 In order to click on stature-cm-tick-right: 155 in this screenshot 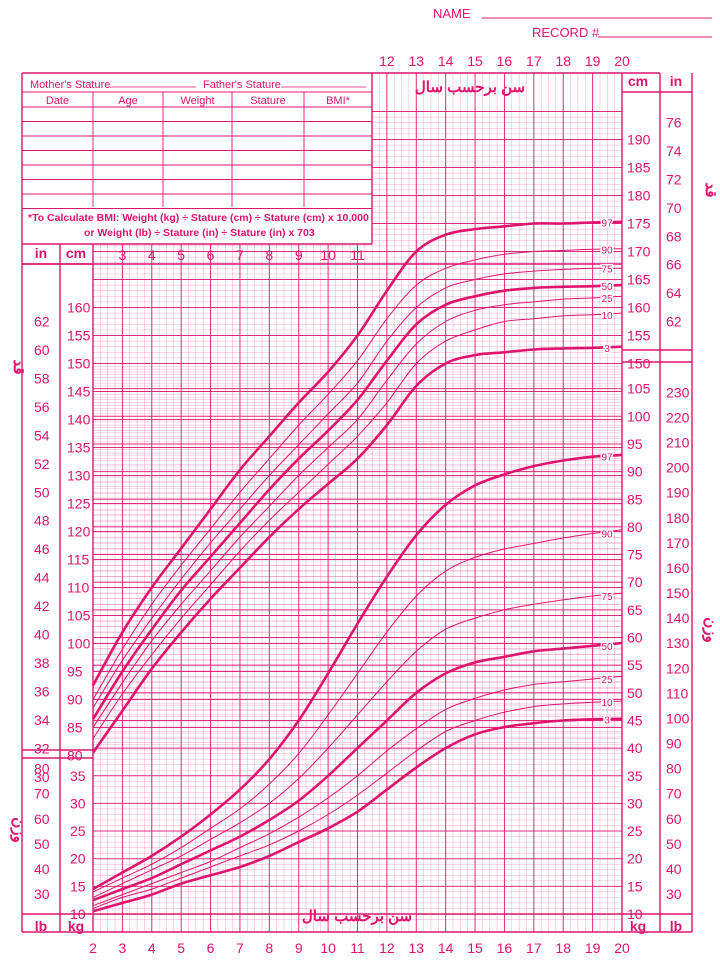, I will do `click(639, 336)`.